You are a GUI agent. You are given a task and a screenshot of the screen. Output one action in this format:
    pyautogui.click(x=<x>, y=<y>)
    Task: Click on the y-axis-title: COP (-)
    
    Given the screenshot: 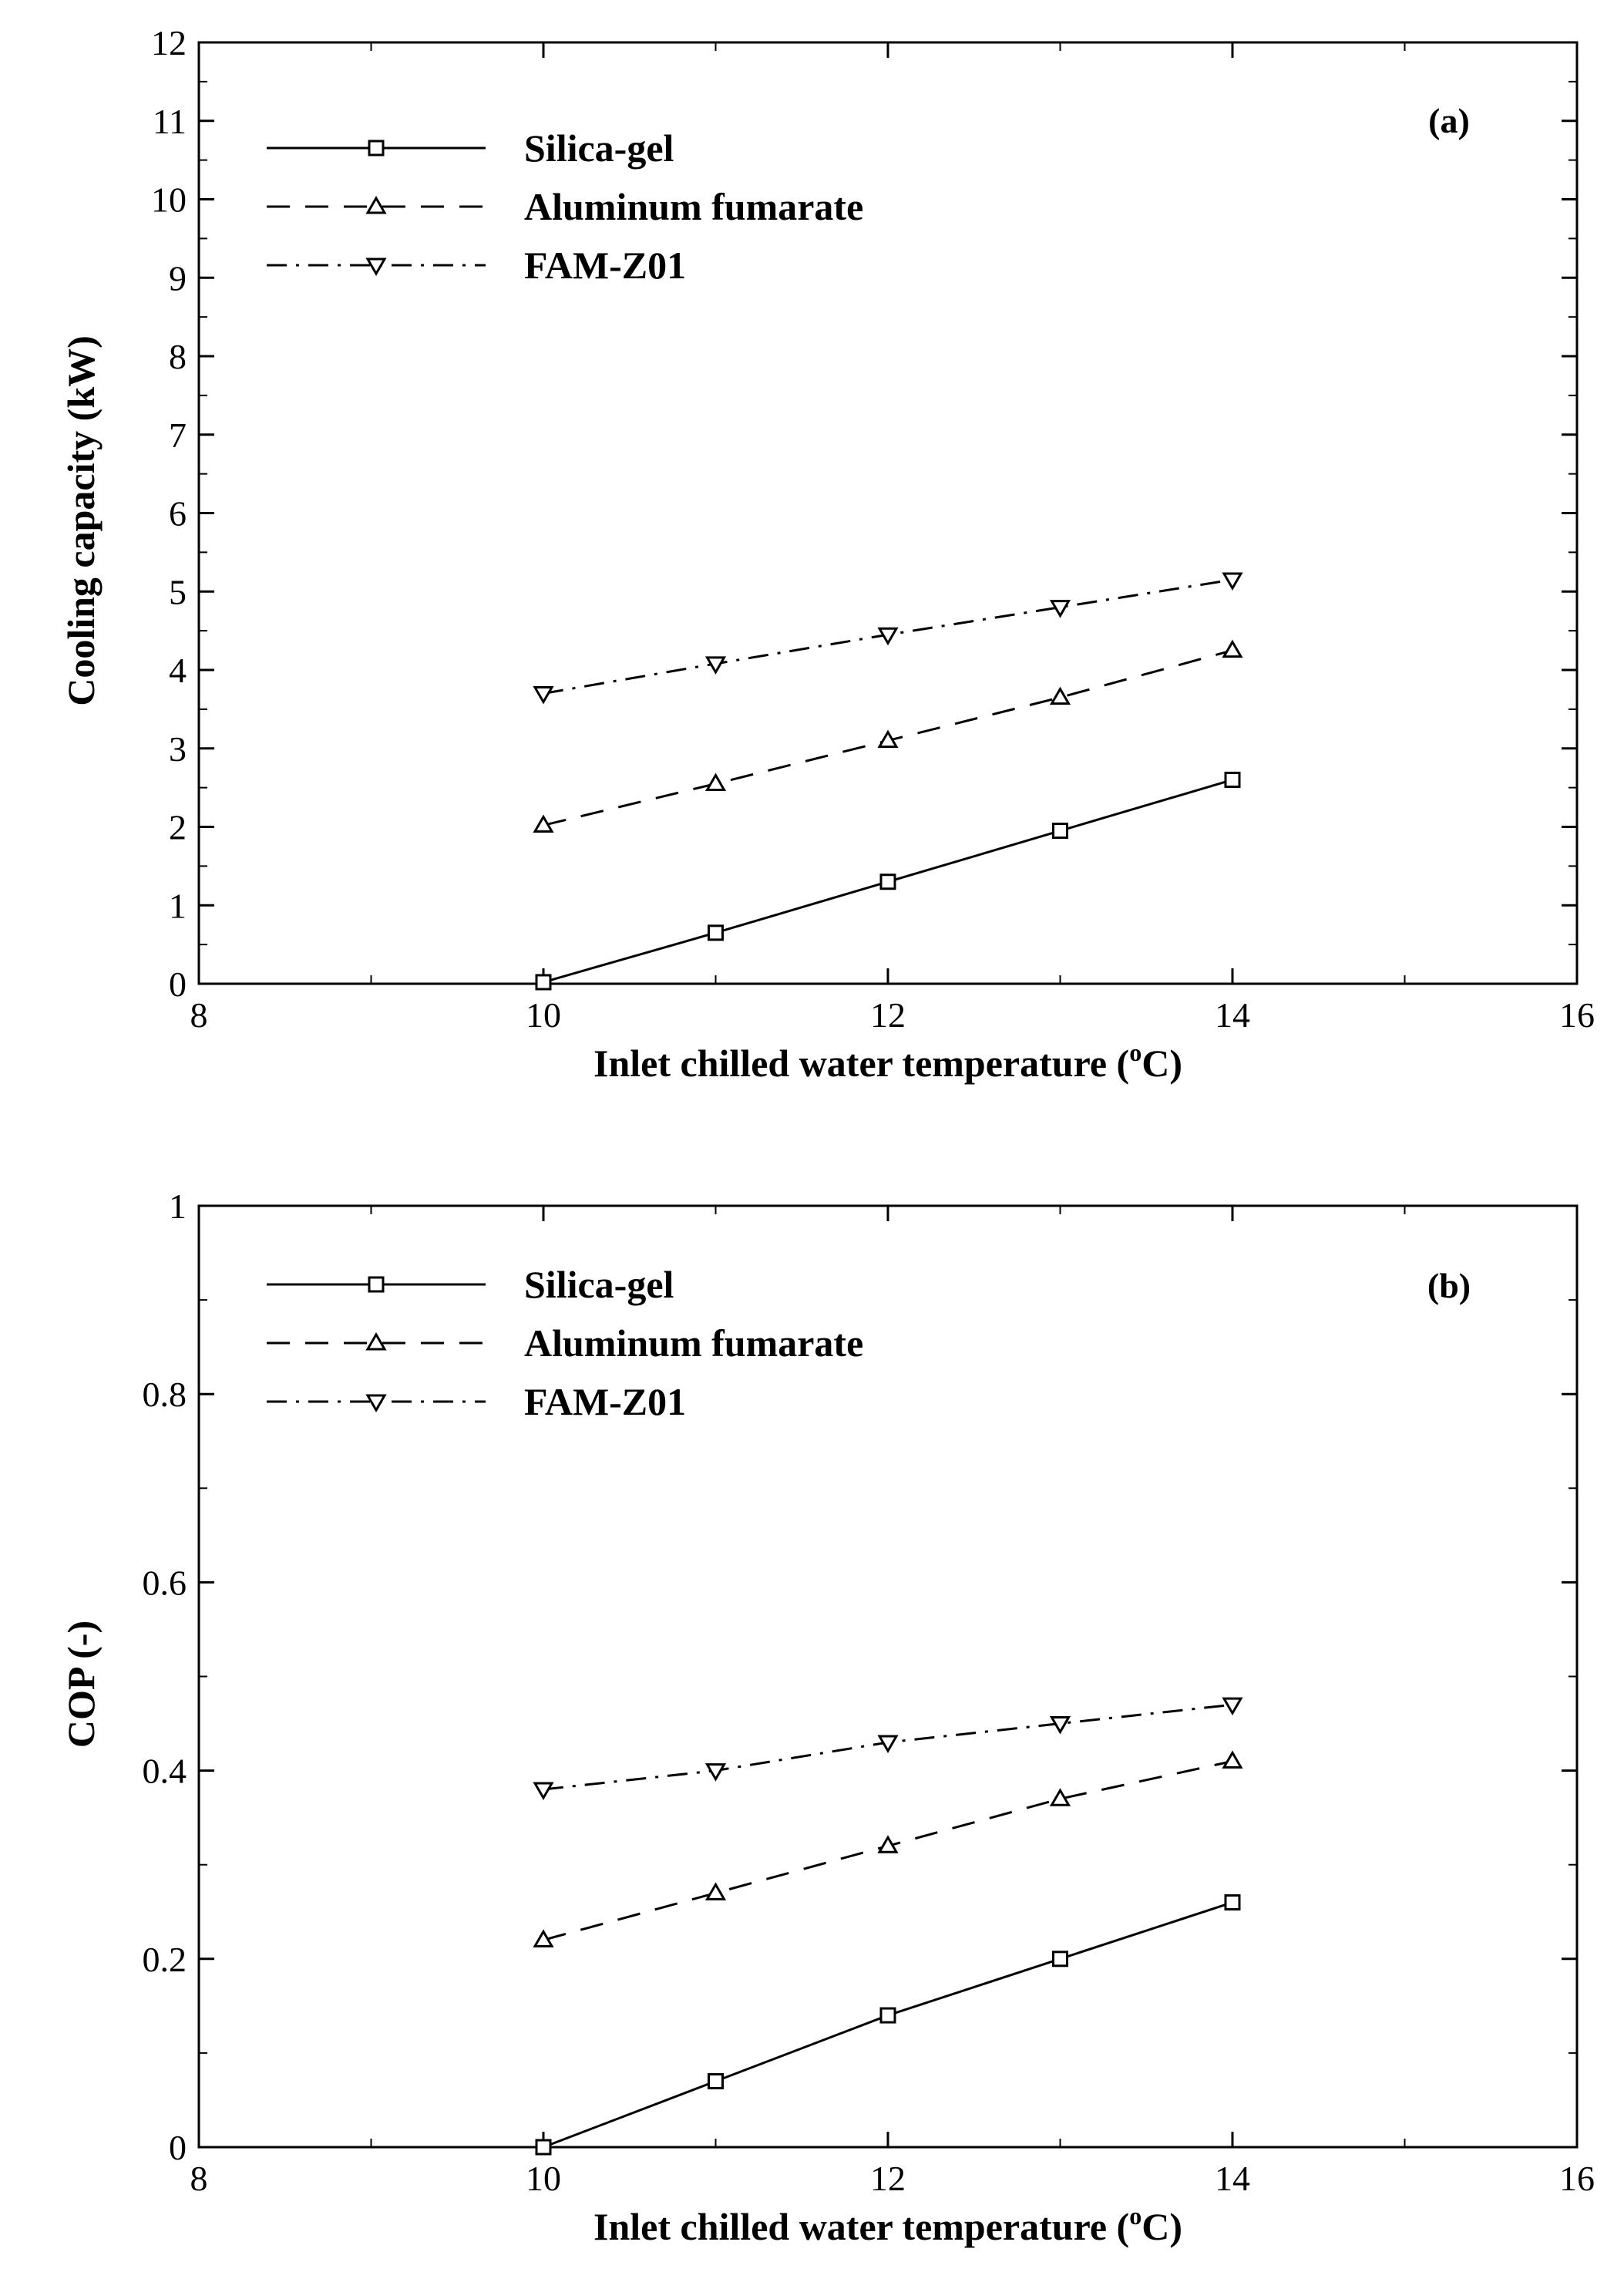 What is the action you would take?
    pyautogui.click(x=81, y=1684)
    